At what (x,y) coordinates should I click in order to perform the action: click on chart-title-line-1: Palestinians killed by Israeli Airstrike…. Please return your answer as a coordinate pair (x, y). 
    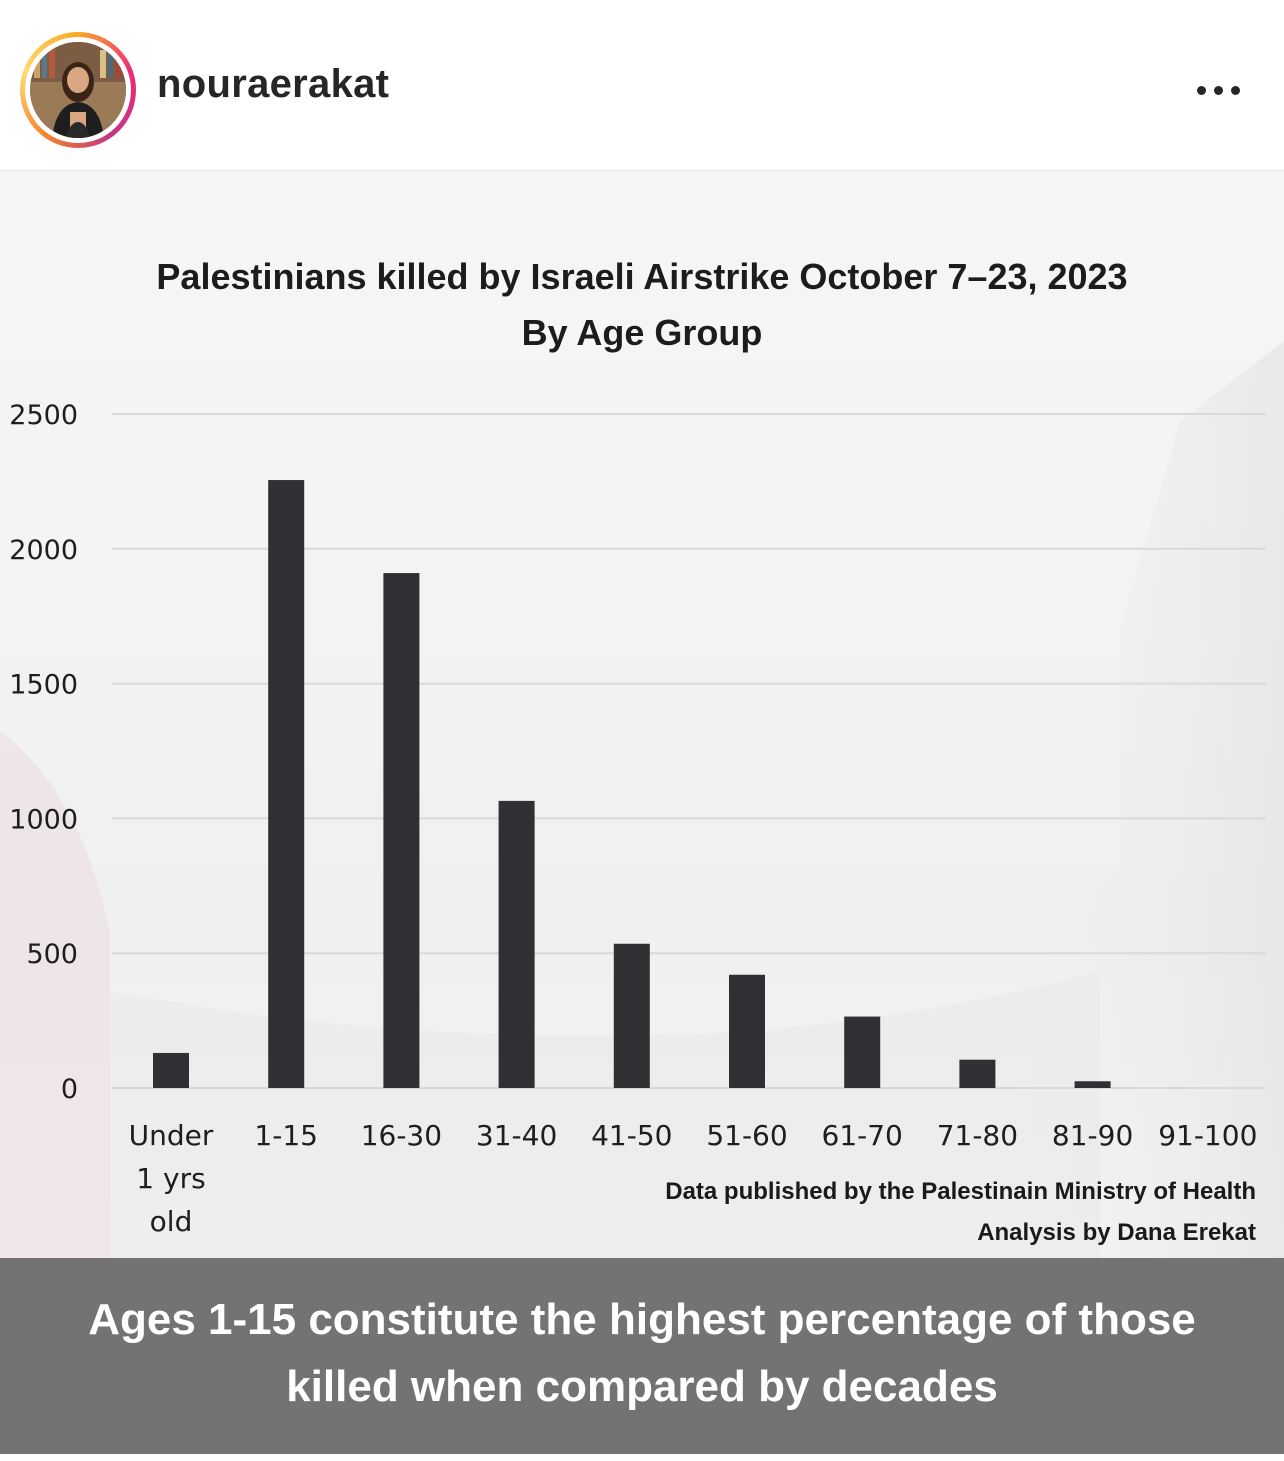
    Looking at the image, I should click on (642, 276).